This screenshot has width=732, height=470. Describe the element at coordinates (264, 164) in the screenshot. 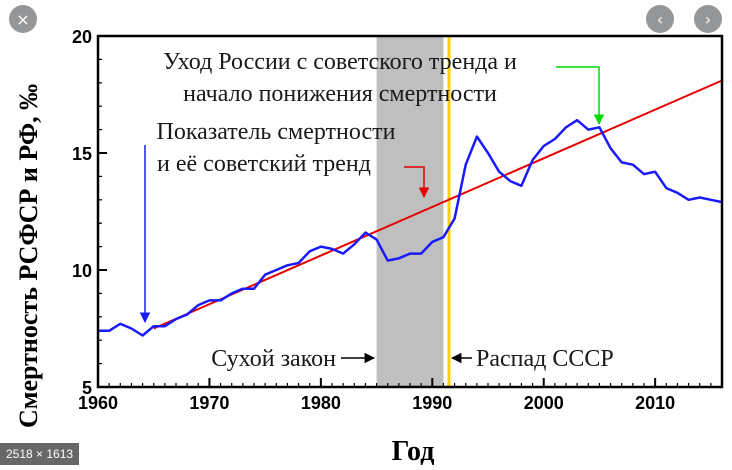

I see `annotation-mortality-line2: и её советский тренд` at that location.